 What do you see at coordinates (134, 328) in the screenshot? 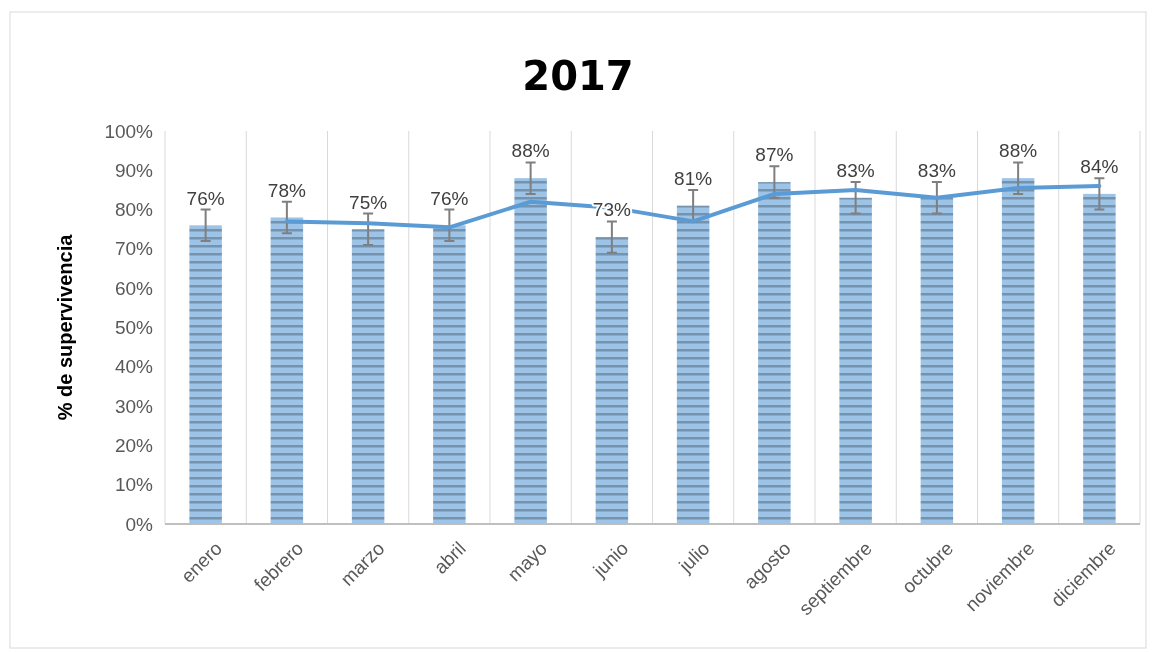
I see `y-tick-label: 50%` at bounding box center [134, 328].